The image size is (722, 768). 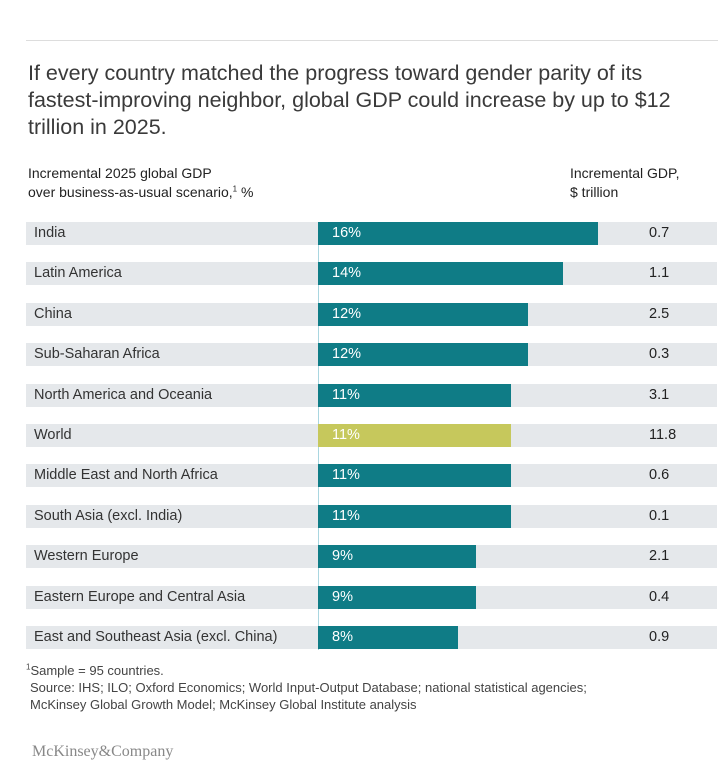 What do you see at coordinates (659, 354) in the screenshot?
I see `incremental-gdp-value: 0.3` at bounding box center [659, 354].